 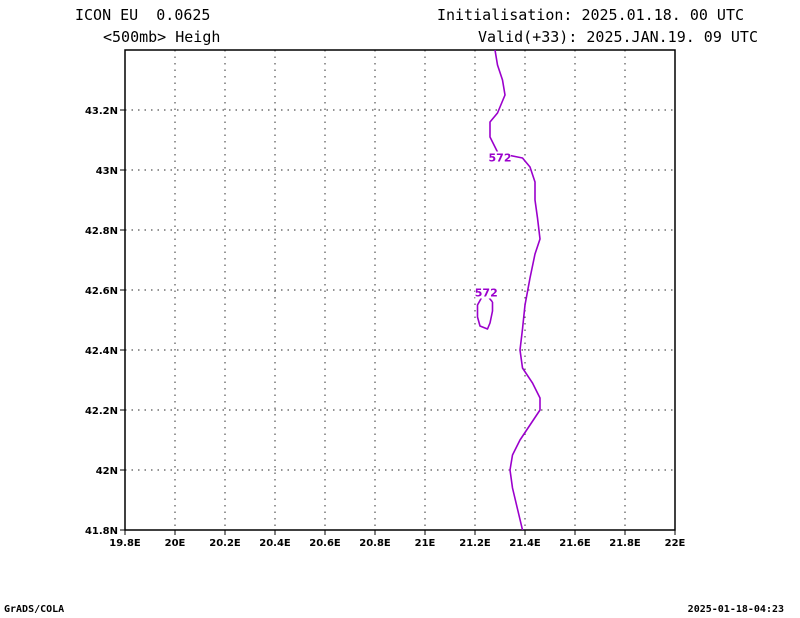 What do you see at coordinates (618, 37) in the screenshot?
I see `valid-time: Valid(+33): 2025.JAN.19. 09 UTC` at bounding box center [618, 37].